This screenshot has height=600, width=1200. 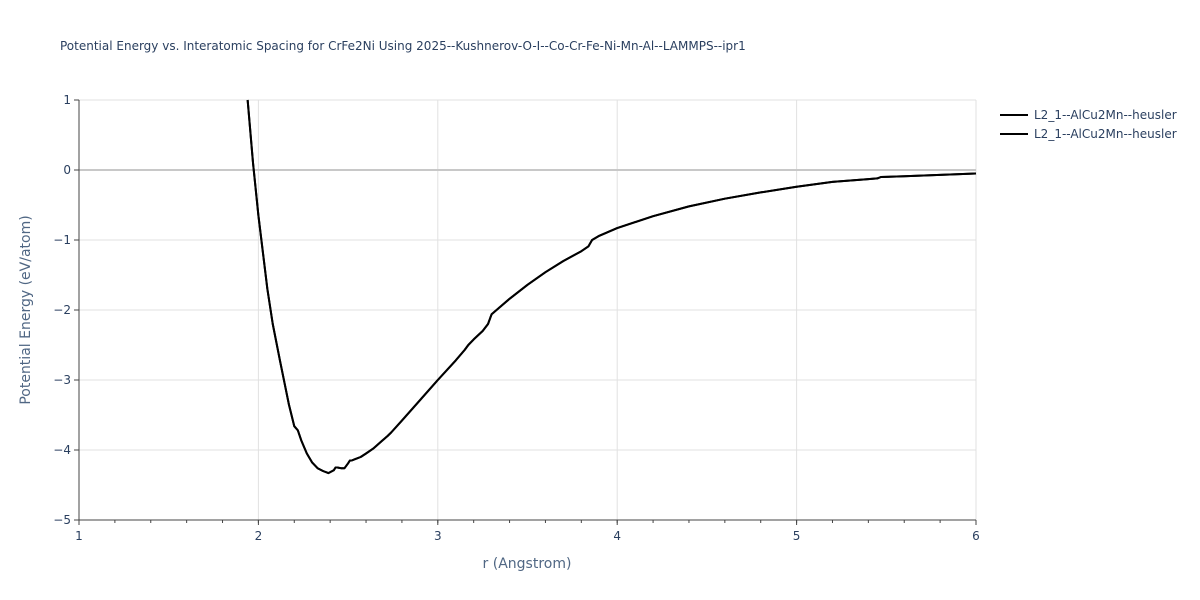 I want to click on y-tick-label: −4, so click(x=62, y=450).